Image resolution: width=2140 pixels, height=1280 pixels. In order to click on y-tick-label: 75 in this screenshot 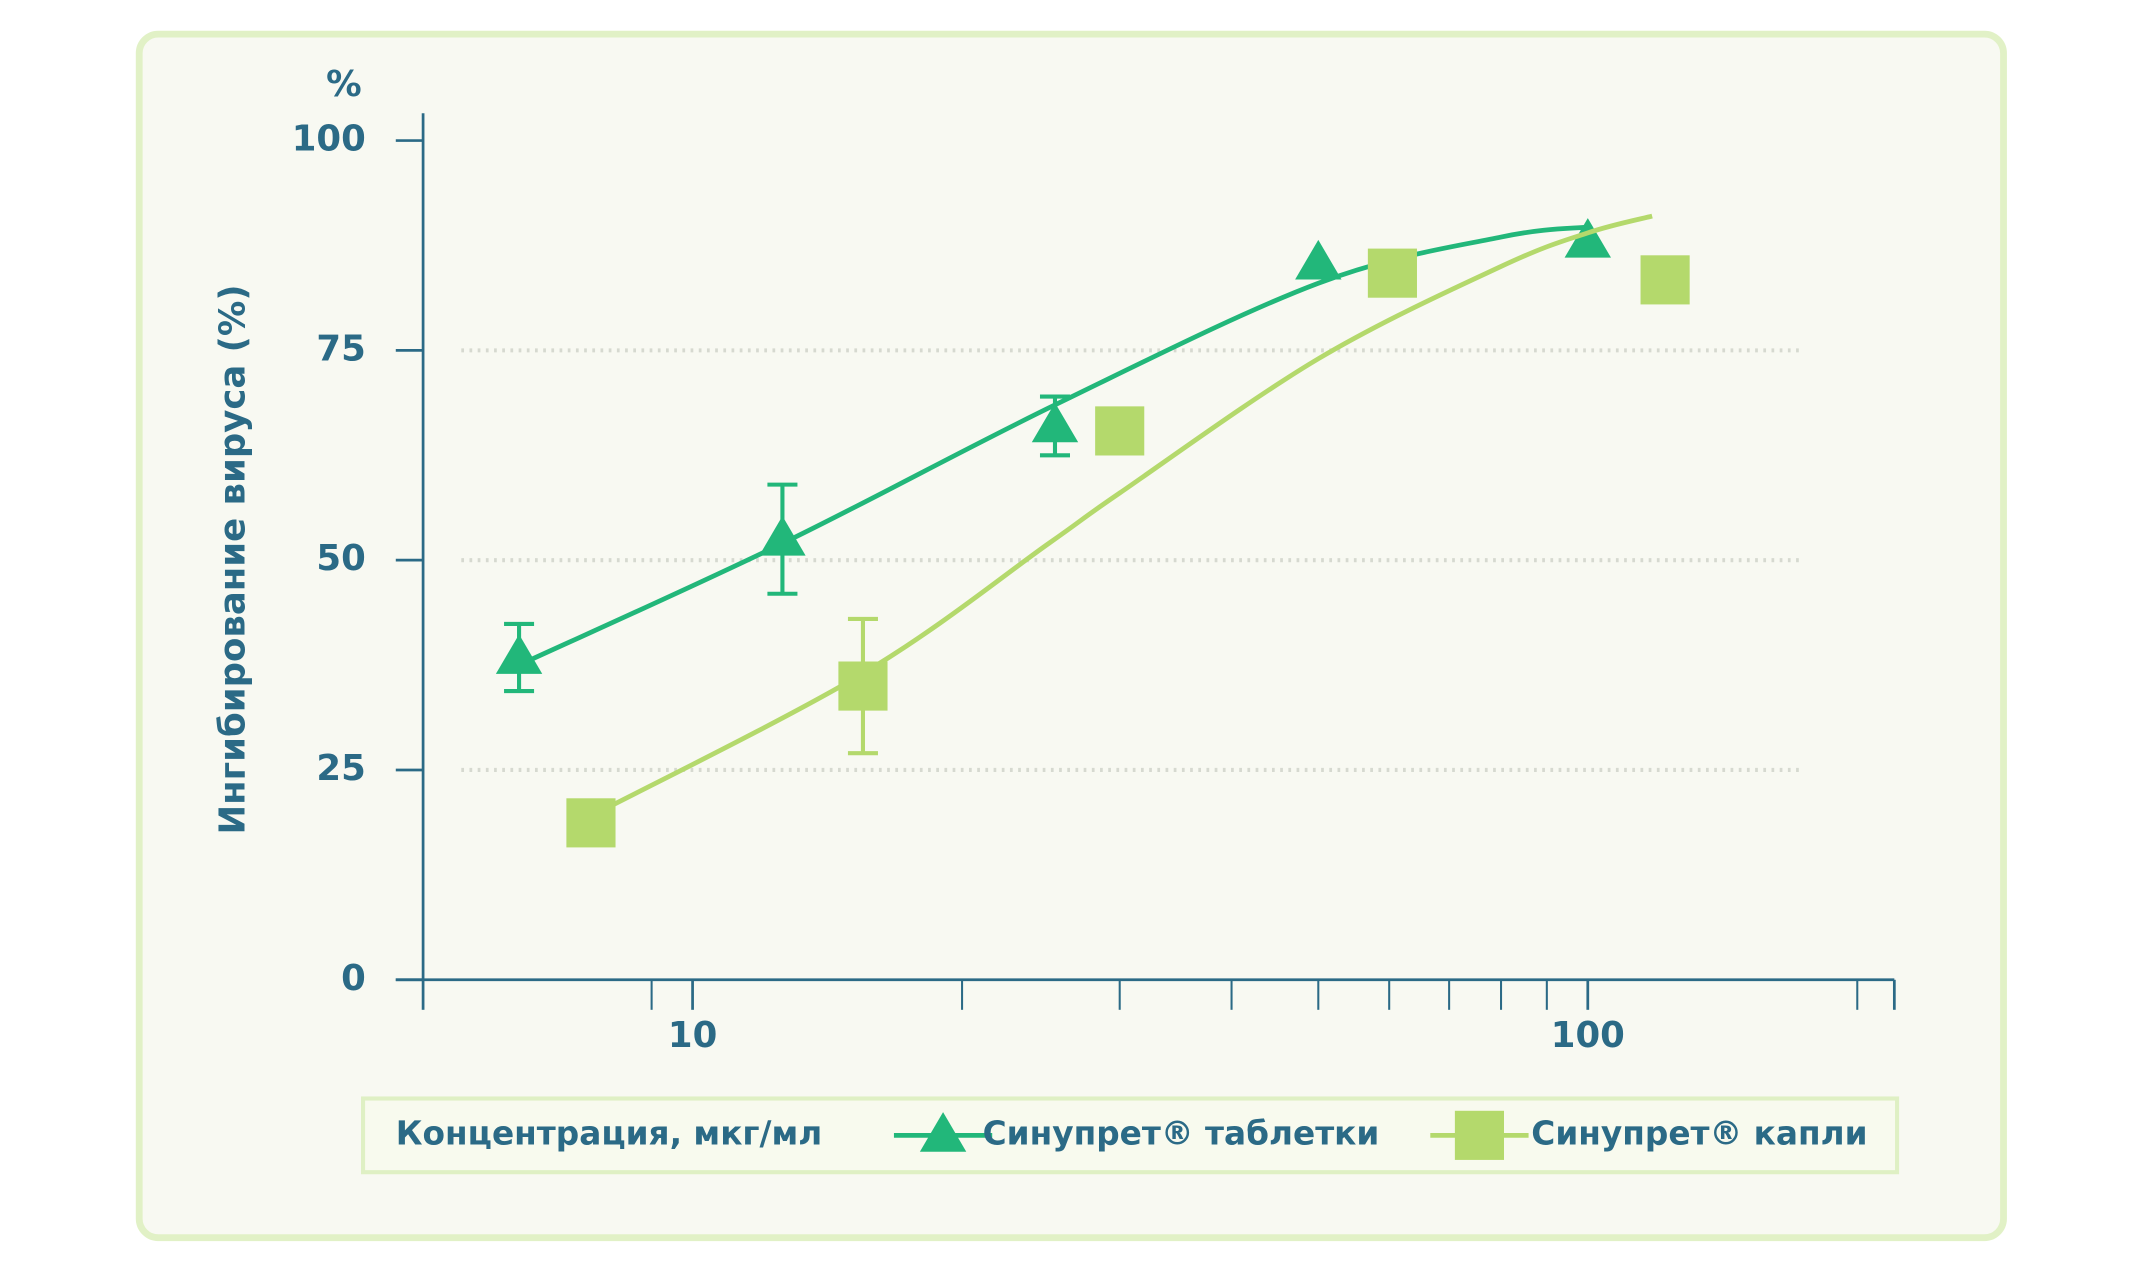, I will do `click(340, 348)`.